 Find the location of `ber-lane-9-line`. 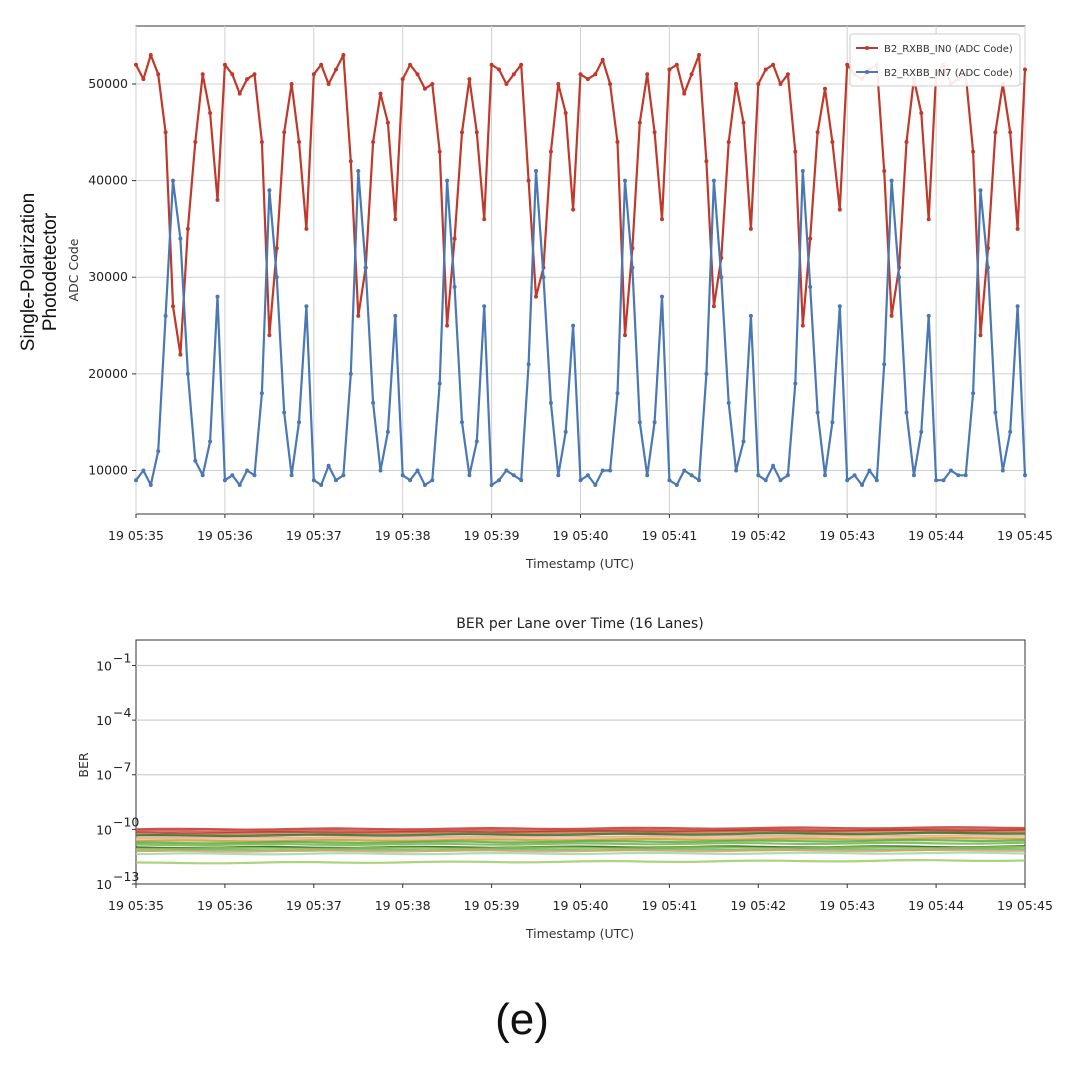

ber-lane-9-line is located at coordinates (580, 841).